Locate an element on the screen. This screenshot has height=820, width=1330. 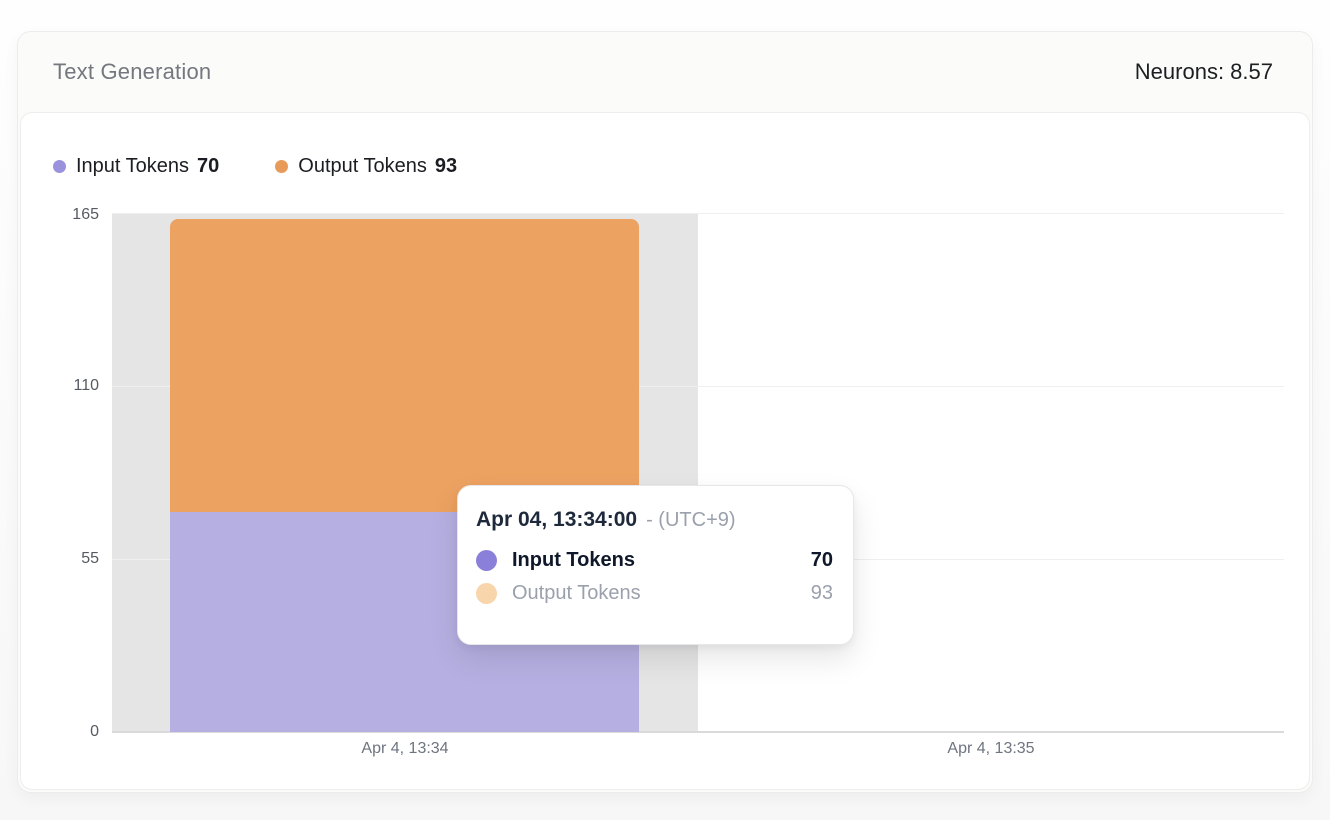
tooltip-input-dot-icon is located at coordinates (486, 560).